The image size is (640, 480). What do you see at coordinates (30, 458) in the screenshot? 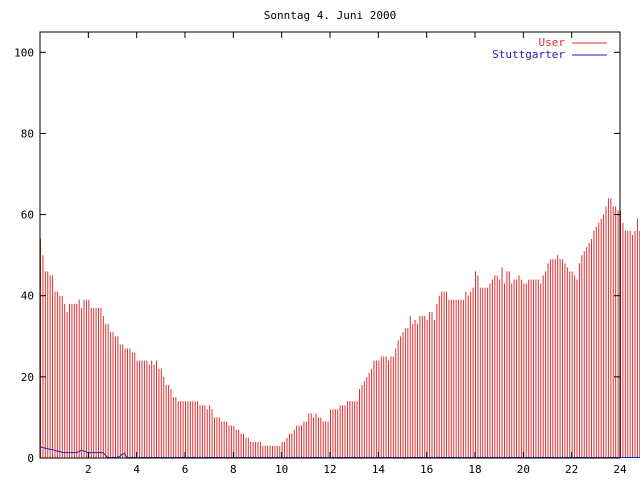
I see `y-tick-label: 0` at bounding box center [30, 458].